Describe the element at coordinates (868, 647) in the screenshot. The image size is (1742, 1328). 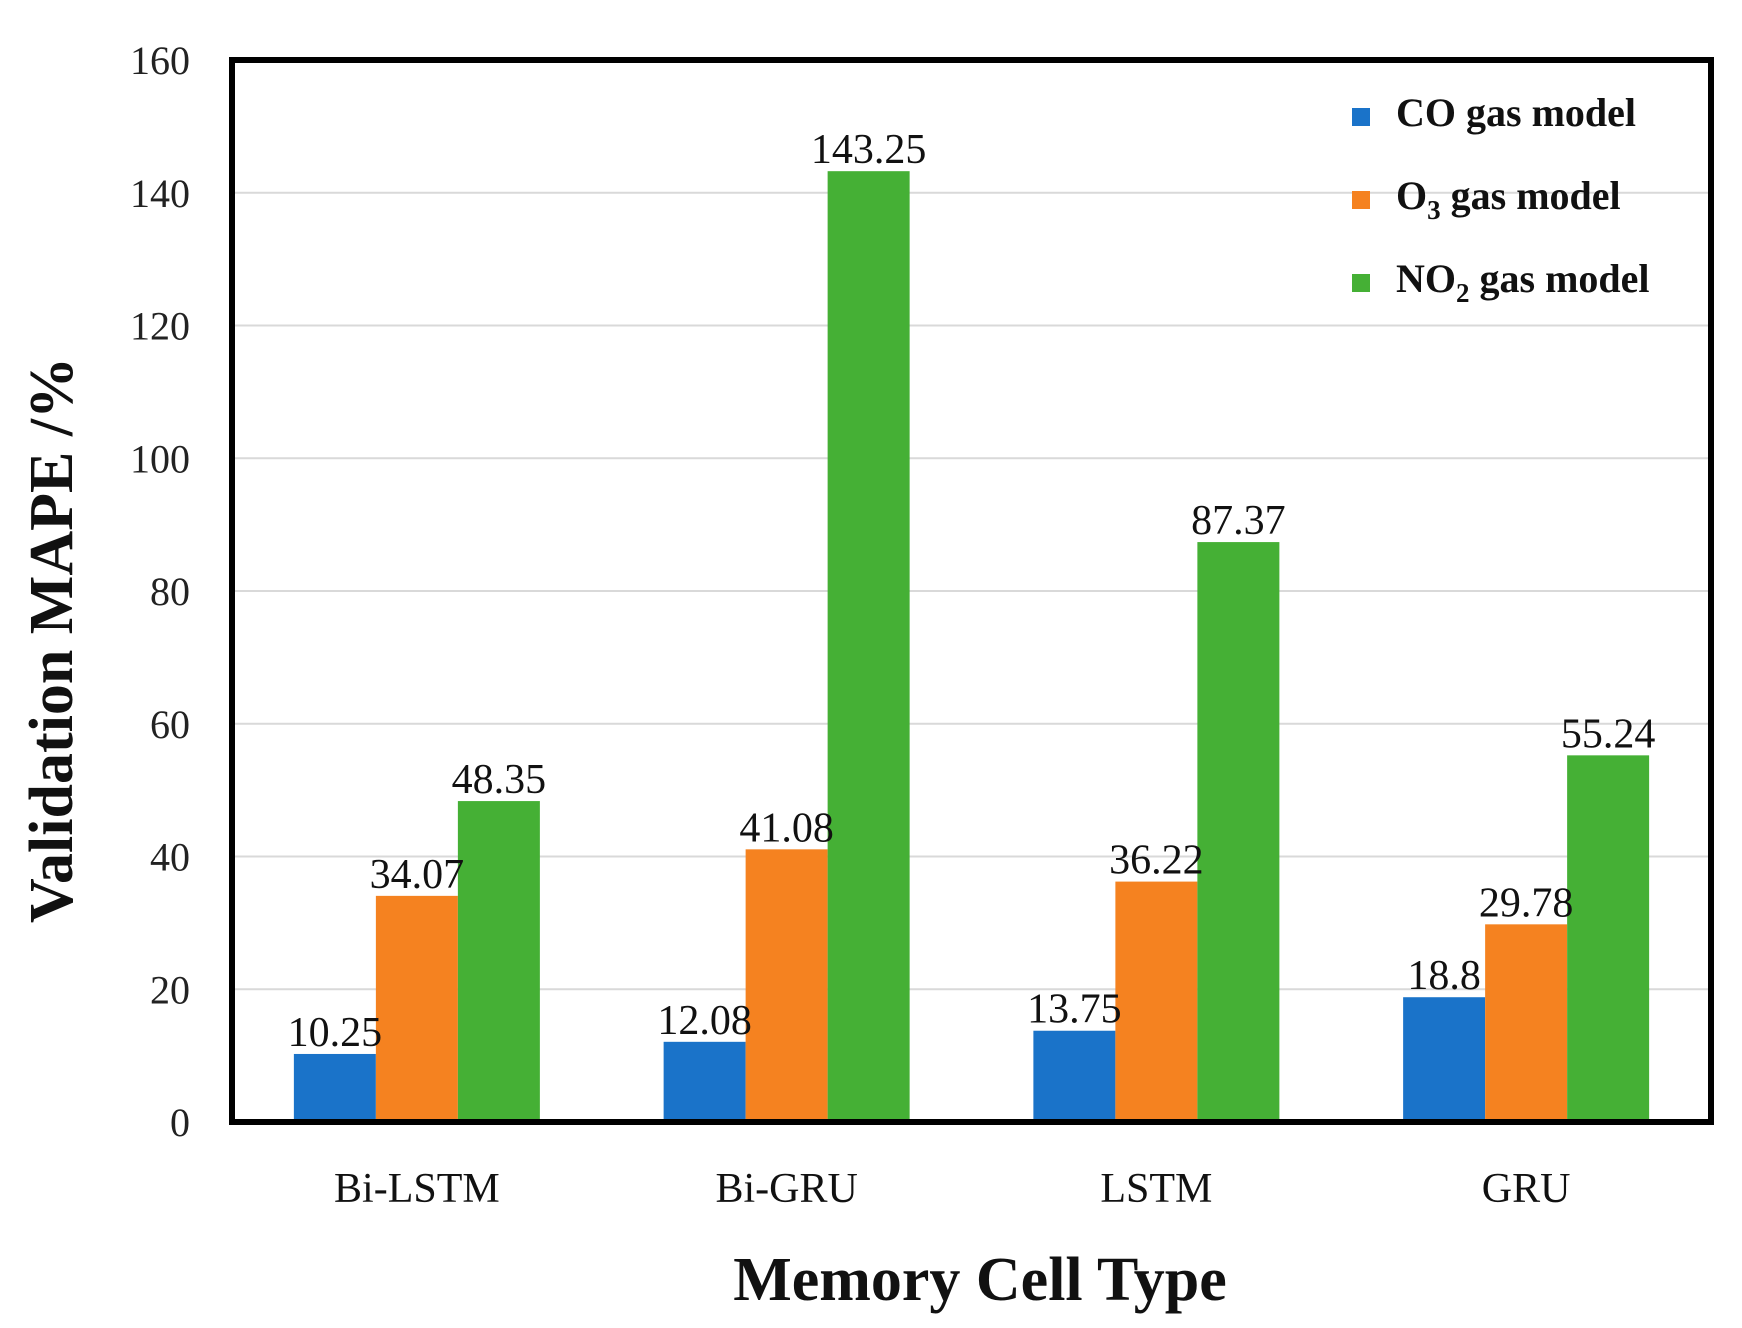
I see `bar-no2-gas-model-bi-gru` at that location.